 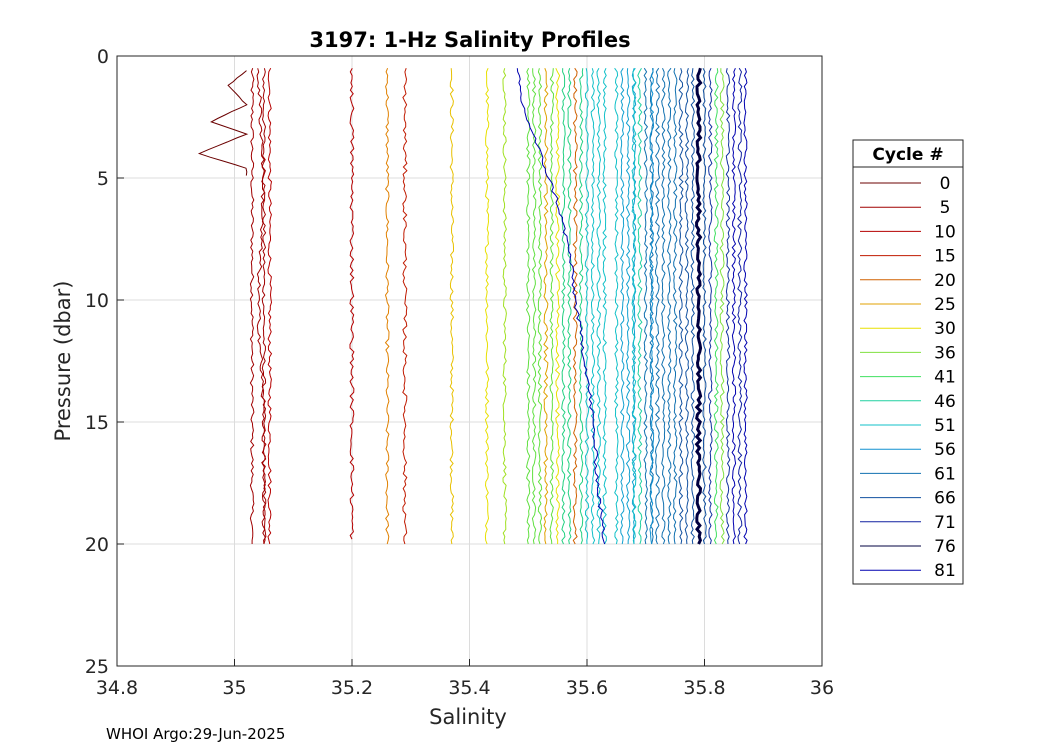 I want to click on legend-label-71: 71, so click(x=945, y=523).